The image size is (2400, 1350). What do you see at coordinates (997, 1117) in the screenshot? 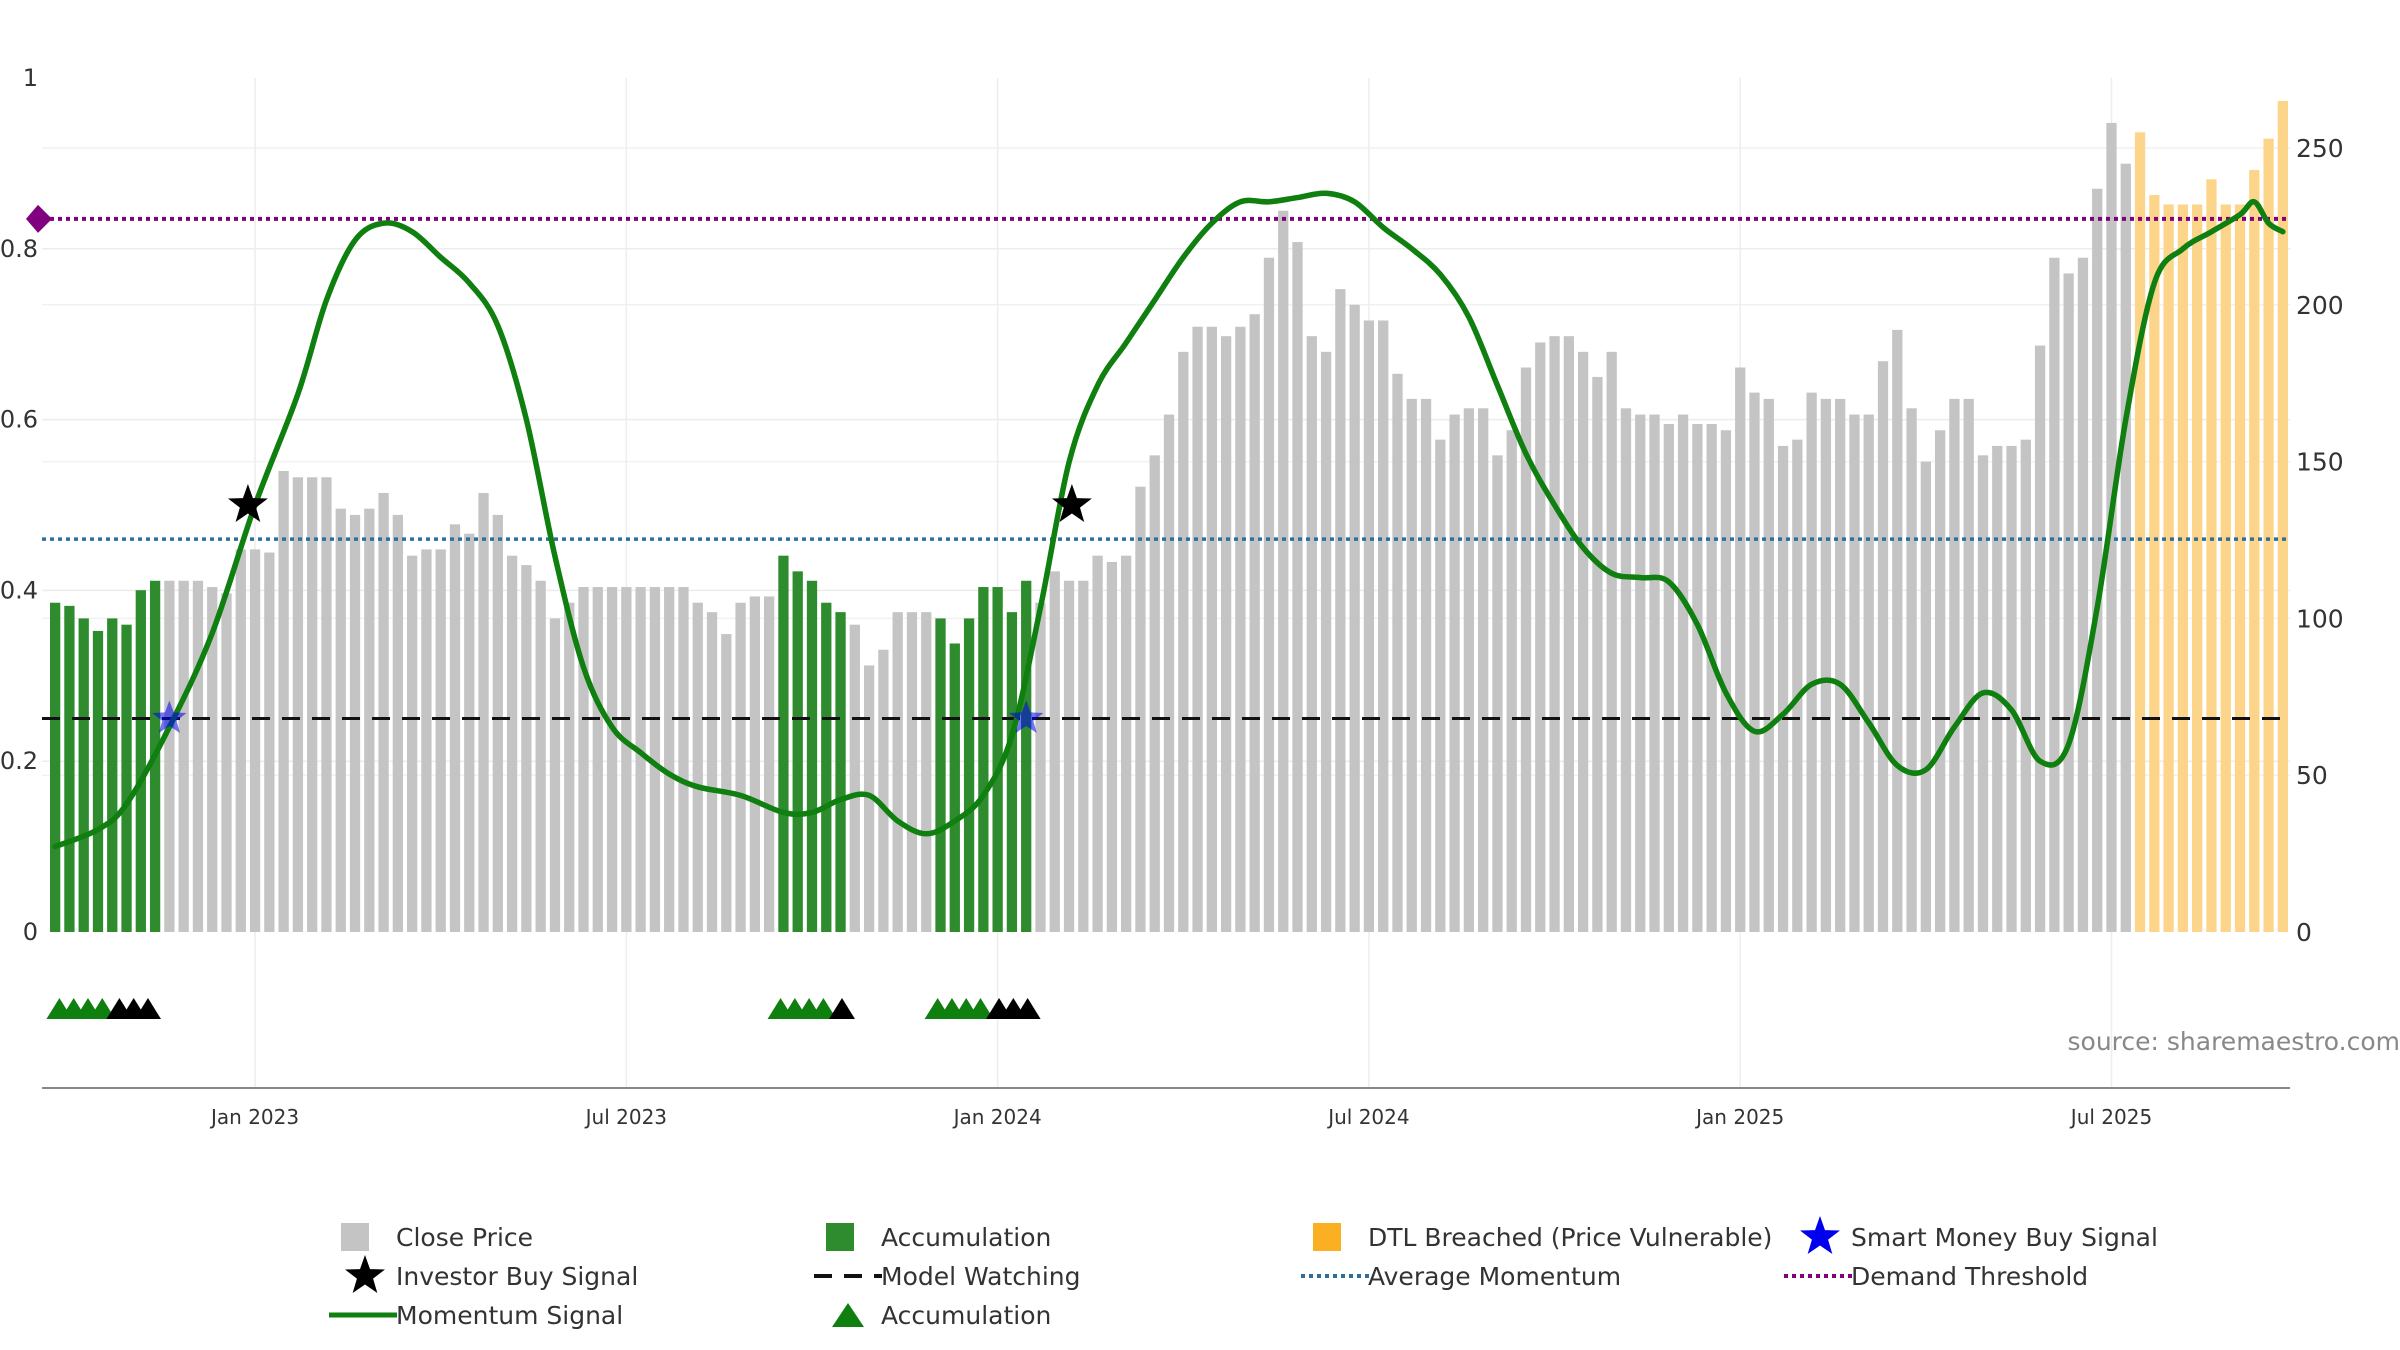
I see `x-tick-label: Jan 2024` at bounding box center [997, 1117].